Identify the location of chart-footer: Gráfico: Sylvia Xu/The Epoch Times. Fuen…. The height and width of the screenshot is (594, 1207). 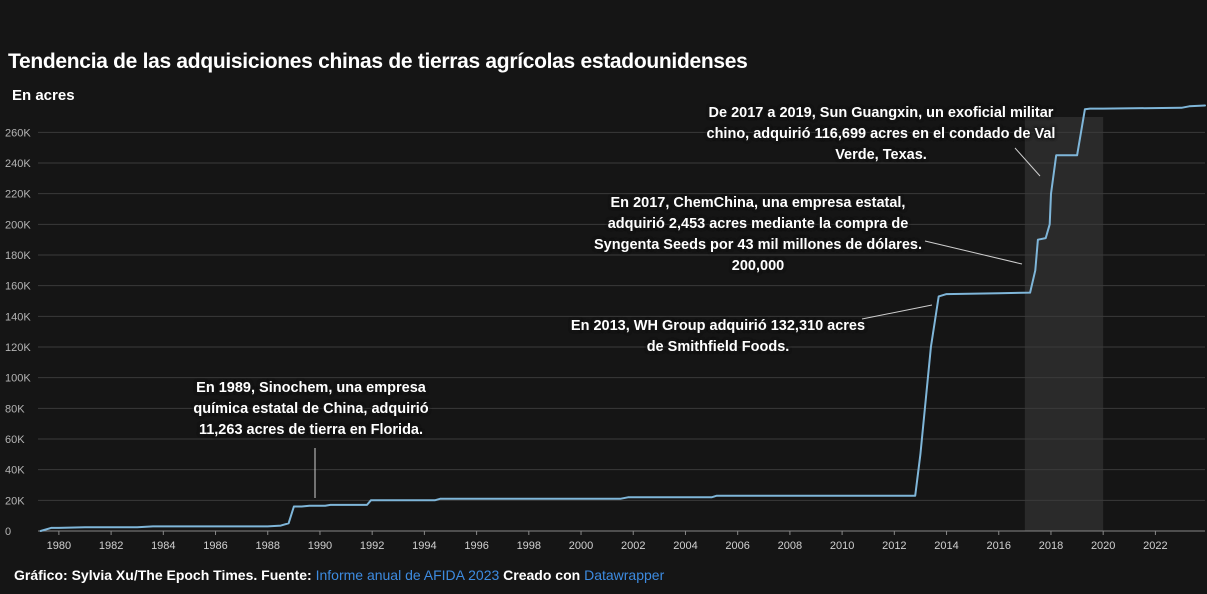
(339, 575).